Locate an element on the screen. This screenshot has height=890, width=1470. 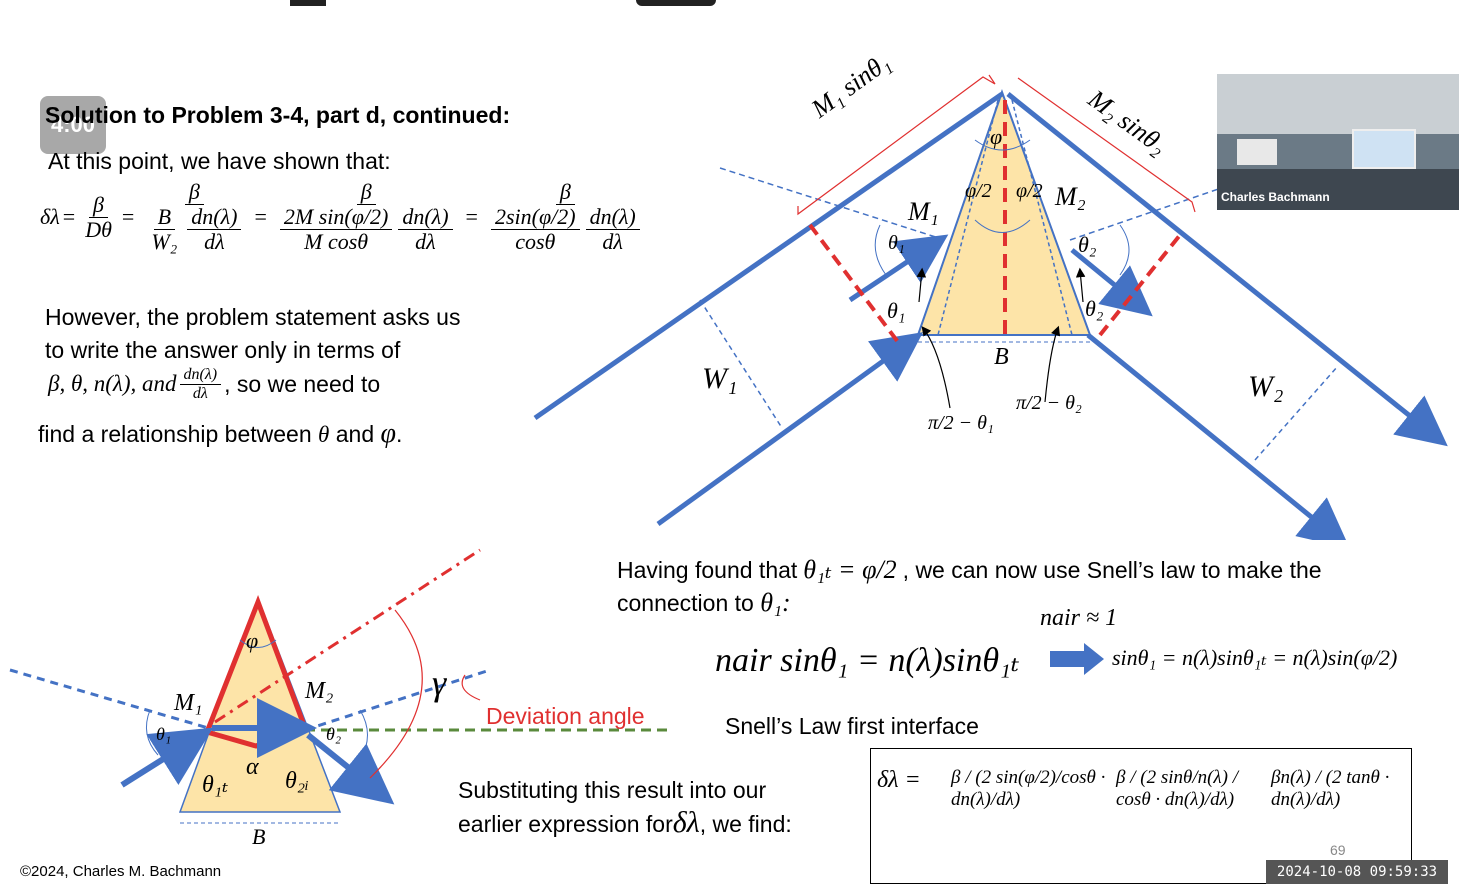
label-phi-top: φ is located at coordinates (996, 136).